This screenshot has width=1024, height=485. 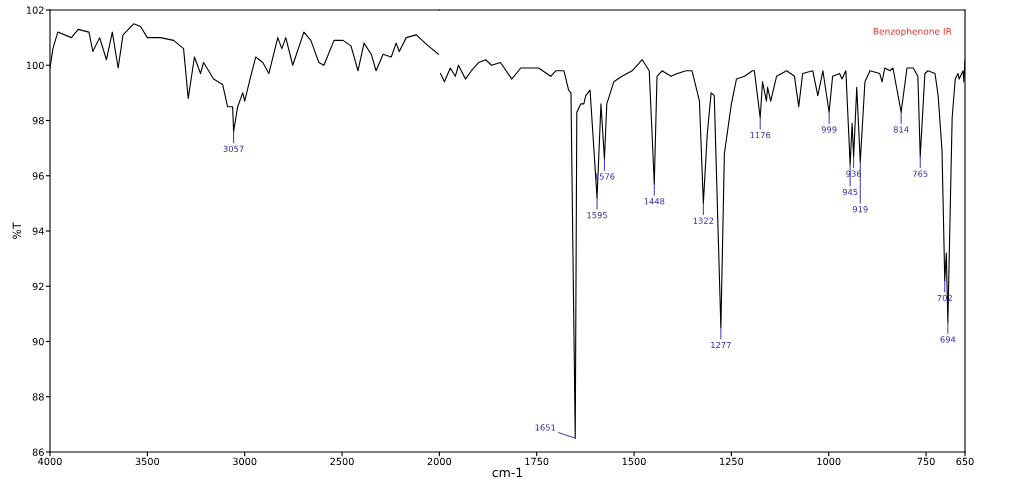 I want to click on annotation: 765, so click(x=920, y=173).